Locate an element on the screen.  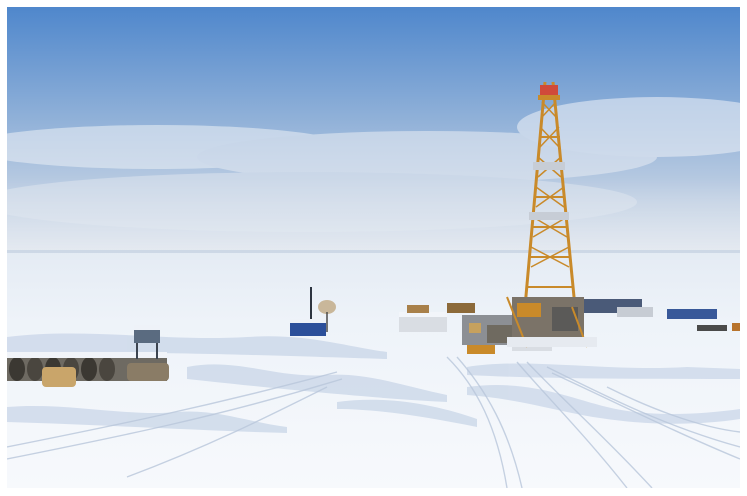
horizon-line is located at coordinates (373, 251).